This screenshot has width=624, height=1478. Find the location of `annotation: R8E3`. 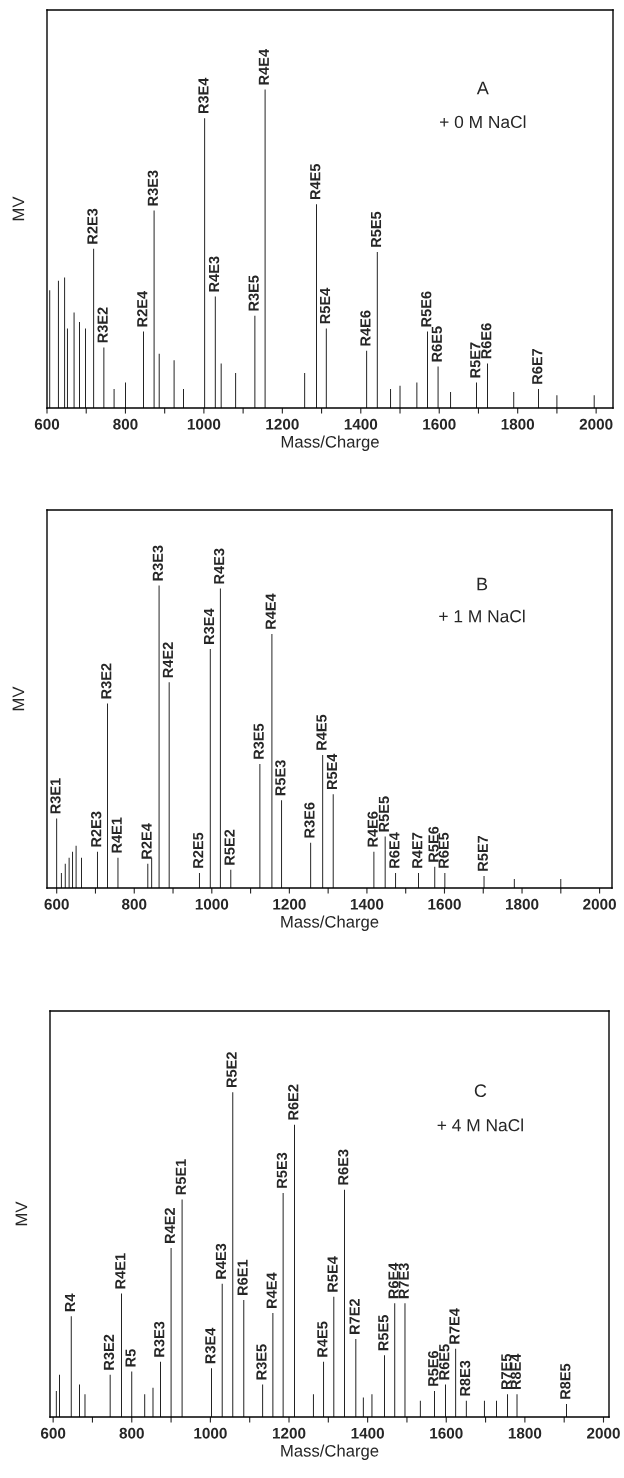

annotation: R8E3 is located at coordinates (465, 1378).